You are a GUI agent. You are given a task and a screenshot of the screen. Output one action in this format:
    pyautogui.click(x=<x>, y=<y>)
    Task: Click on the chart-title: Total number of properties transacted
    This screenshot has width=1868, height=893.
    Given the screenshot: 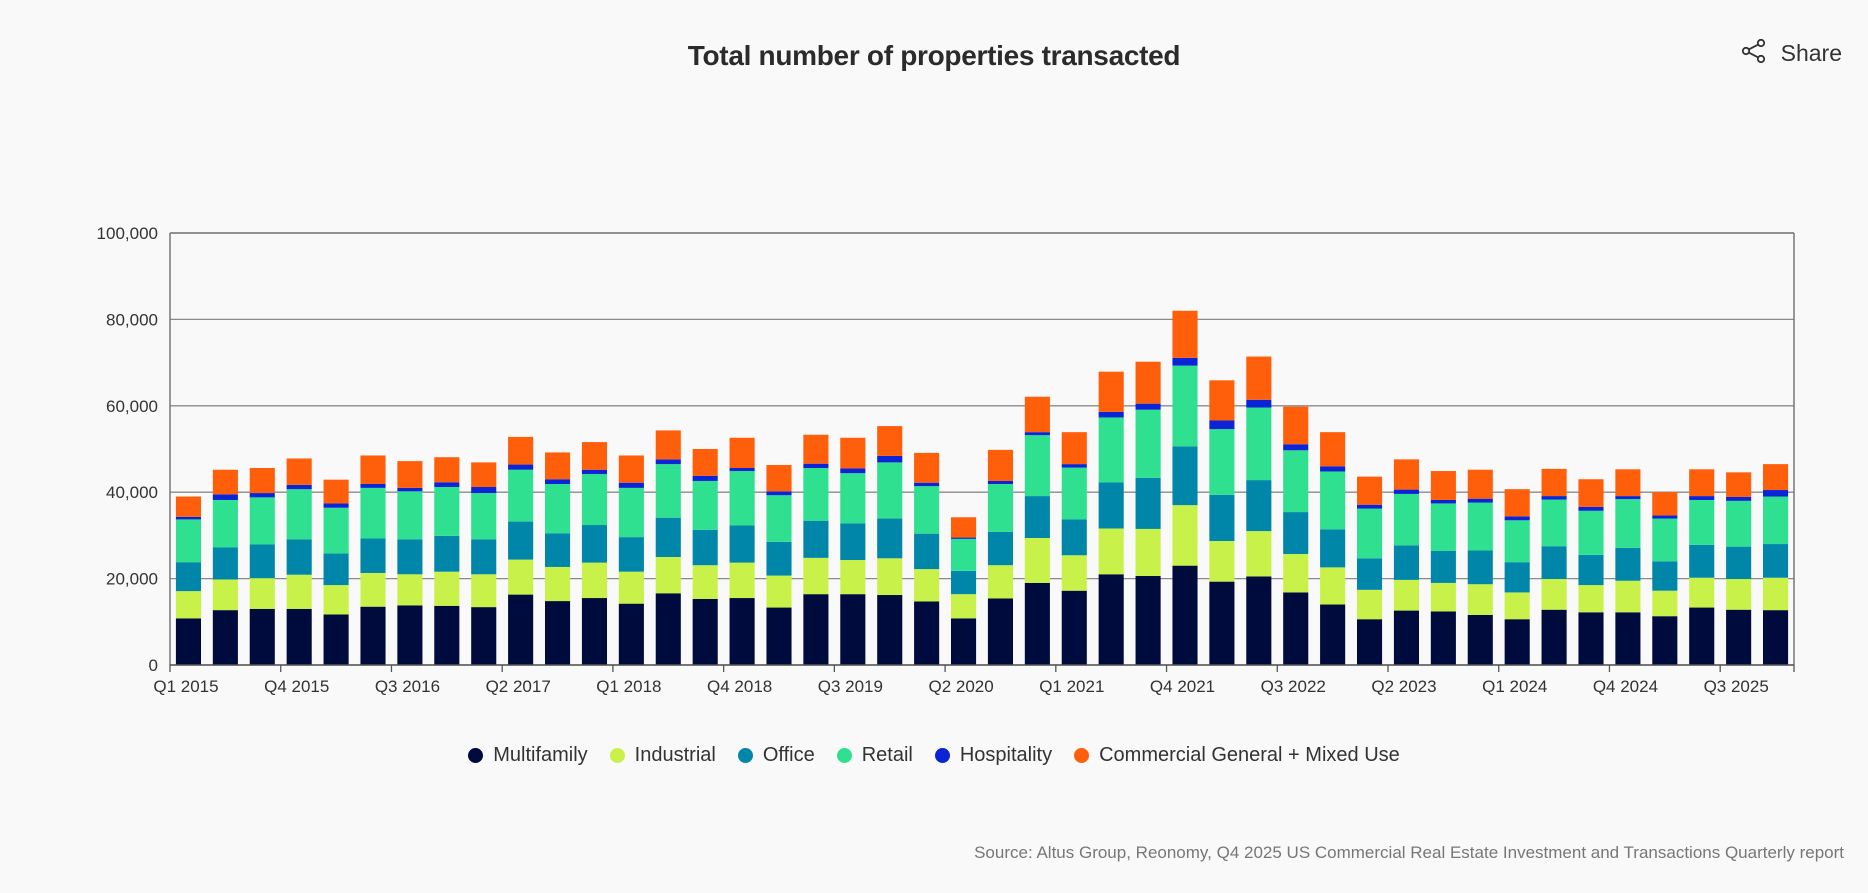 What is the action you would take?
    pyautogui.click(x=934, y=55)
    